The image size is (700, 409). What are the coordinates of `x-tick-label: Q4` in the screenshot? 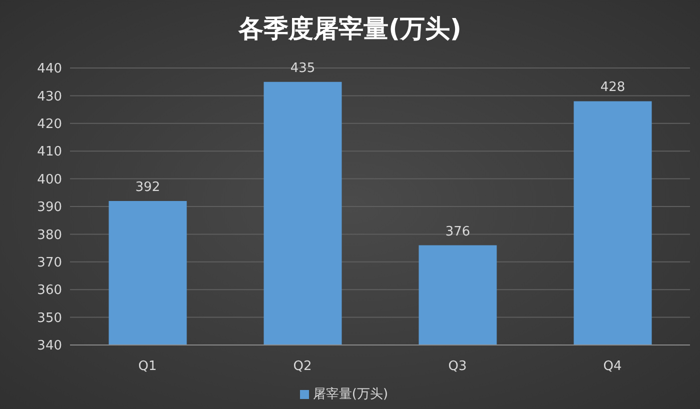 It's located at (612, 366).